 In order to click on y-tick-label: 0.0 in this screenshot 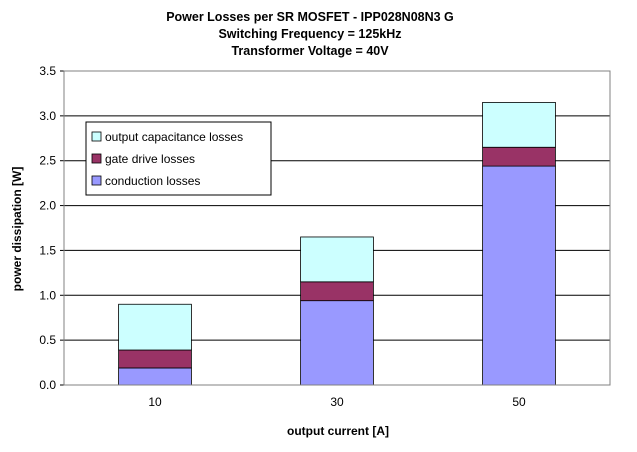, I will do `click(47, 385)`.